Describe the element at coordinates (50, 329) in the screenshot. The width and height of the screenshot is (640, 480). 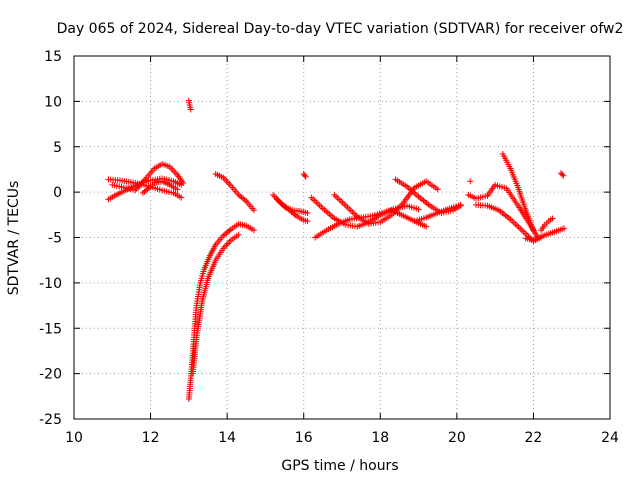
I see `y-tick-label: -15` at that location.